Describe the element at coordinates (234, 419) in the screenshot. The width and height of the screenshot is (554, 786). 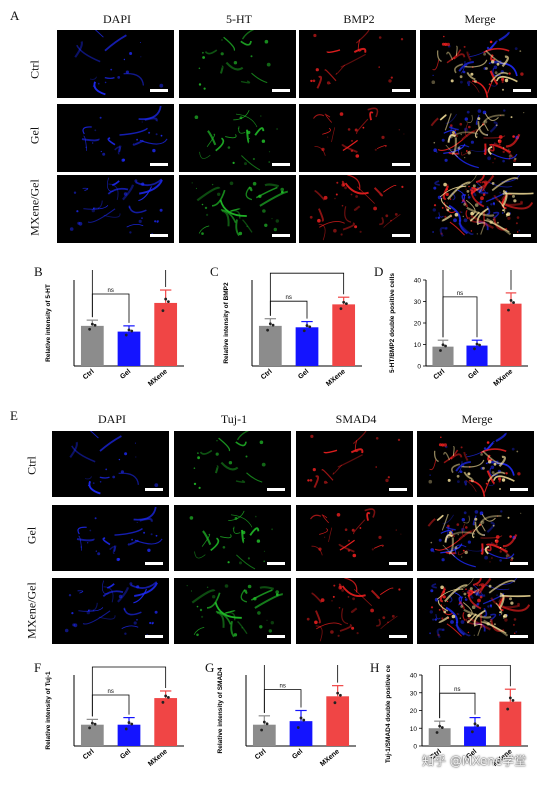
I see `col-header-tuj1: Tuj-1` at that location.